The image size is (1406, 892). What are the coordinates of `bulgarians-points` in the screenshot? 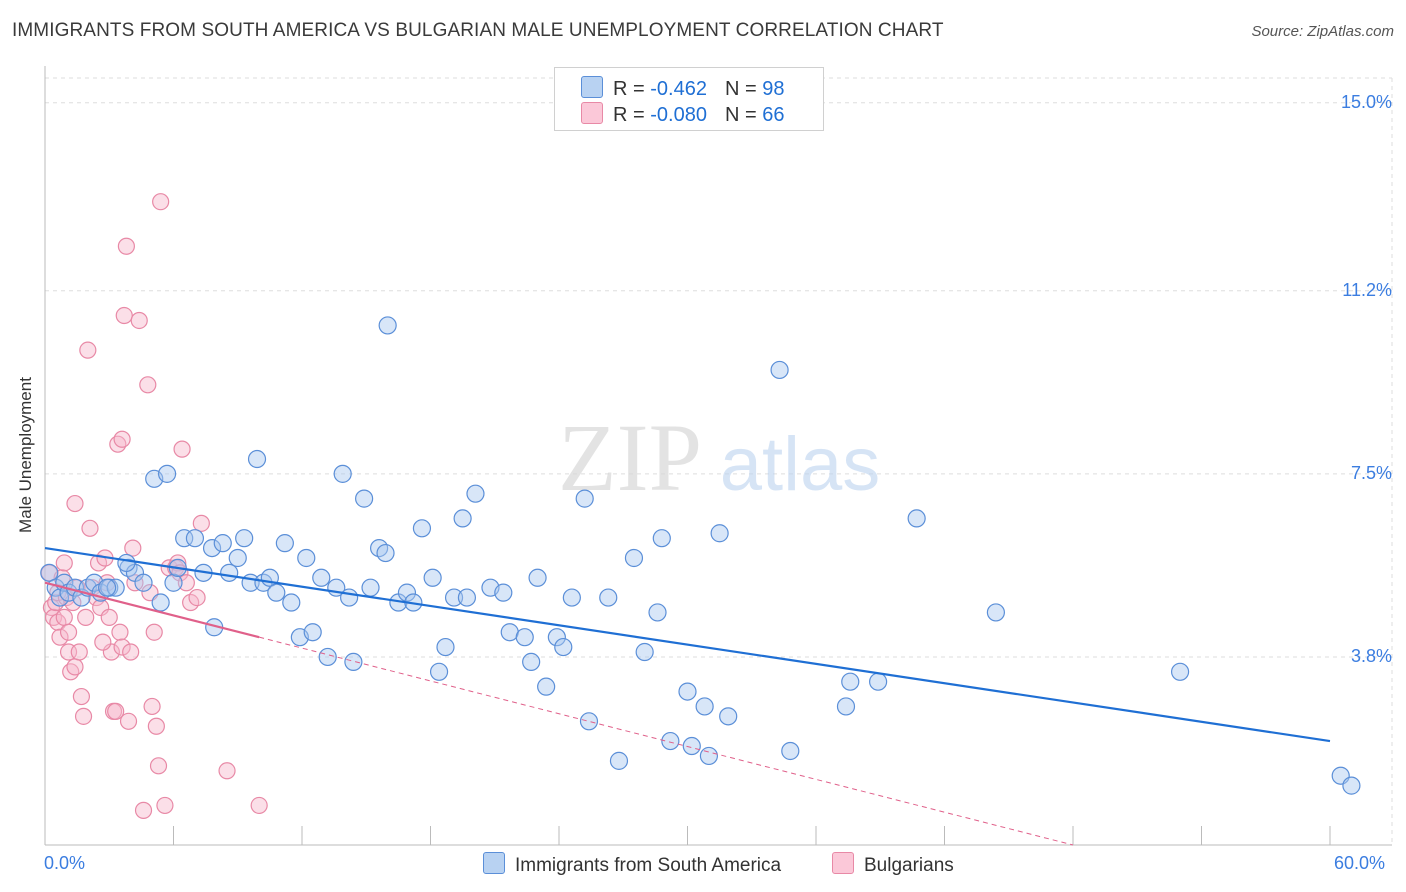 It's located at (154, 506).